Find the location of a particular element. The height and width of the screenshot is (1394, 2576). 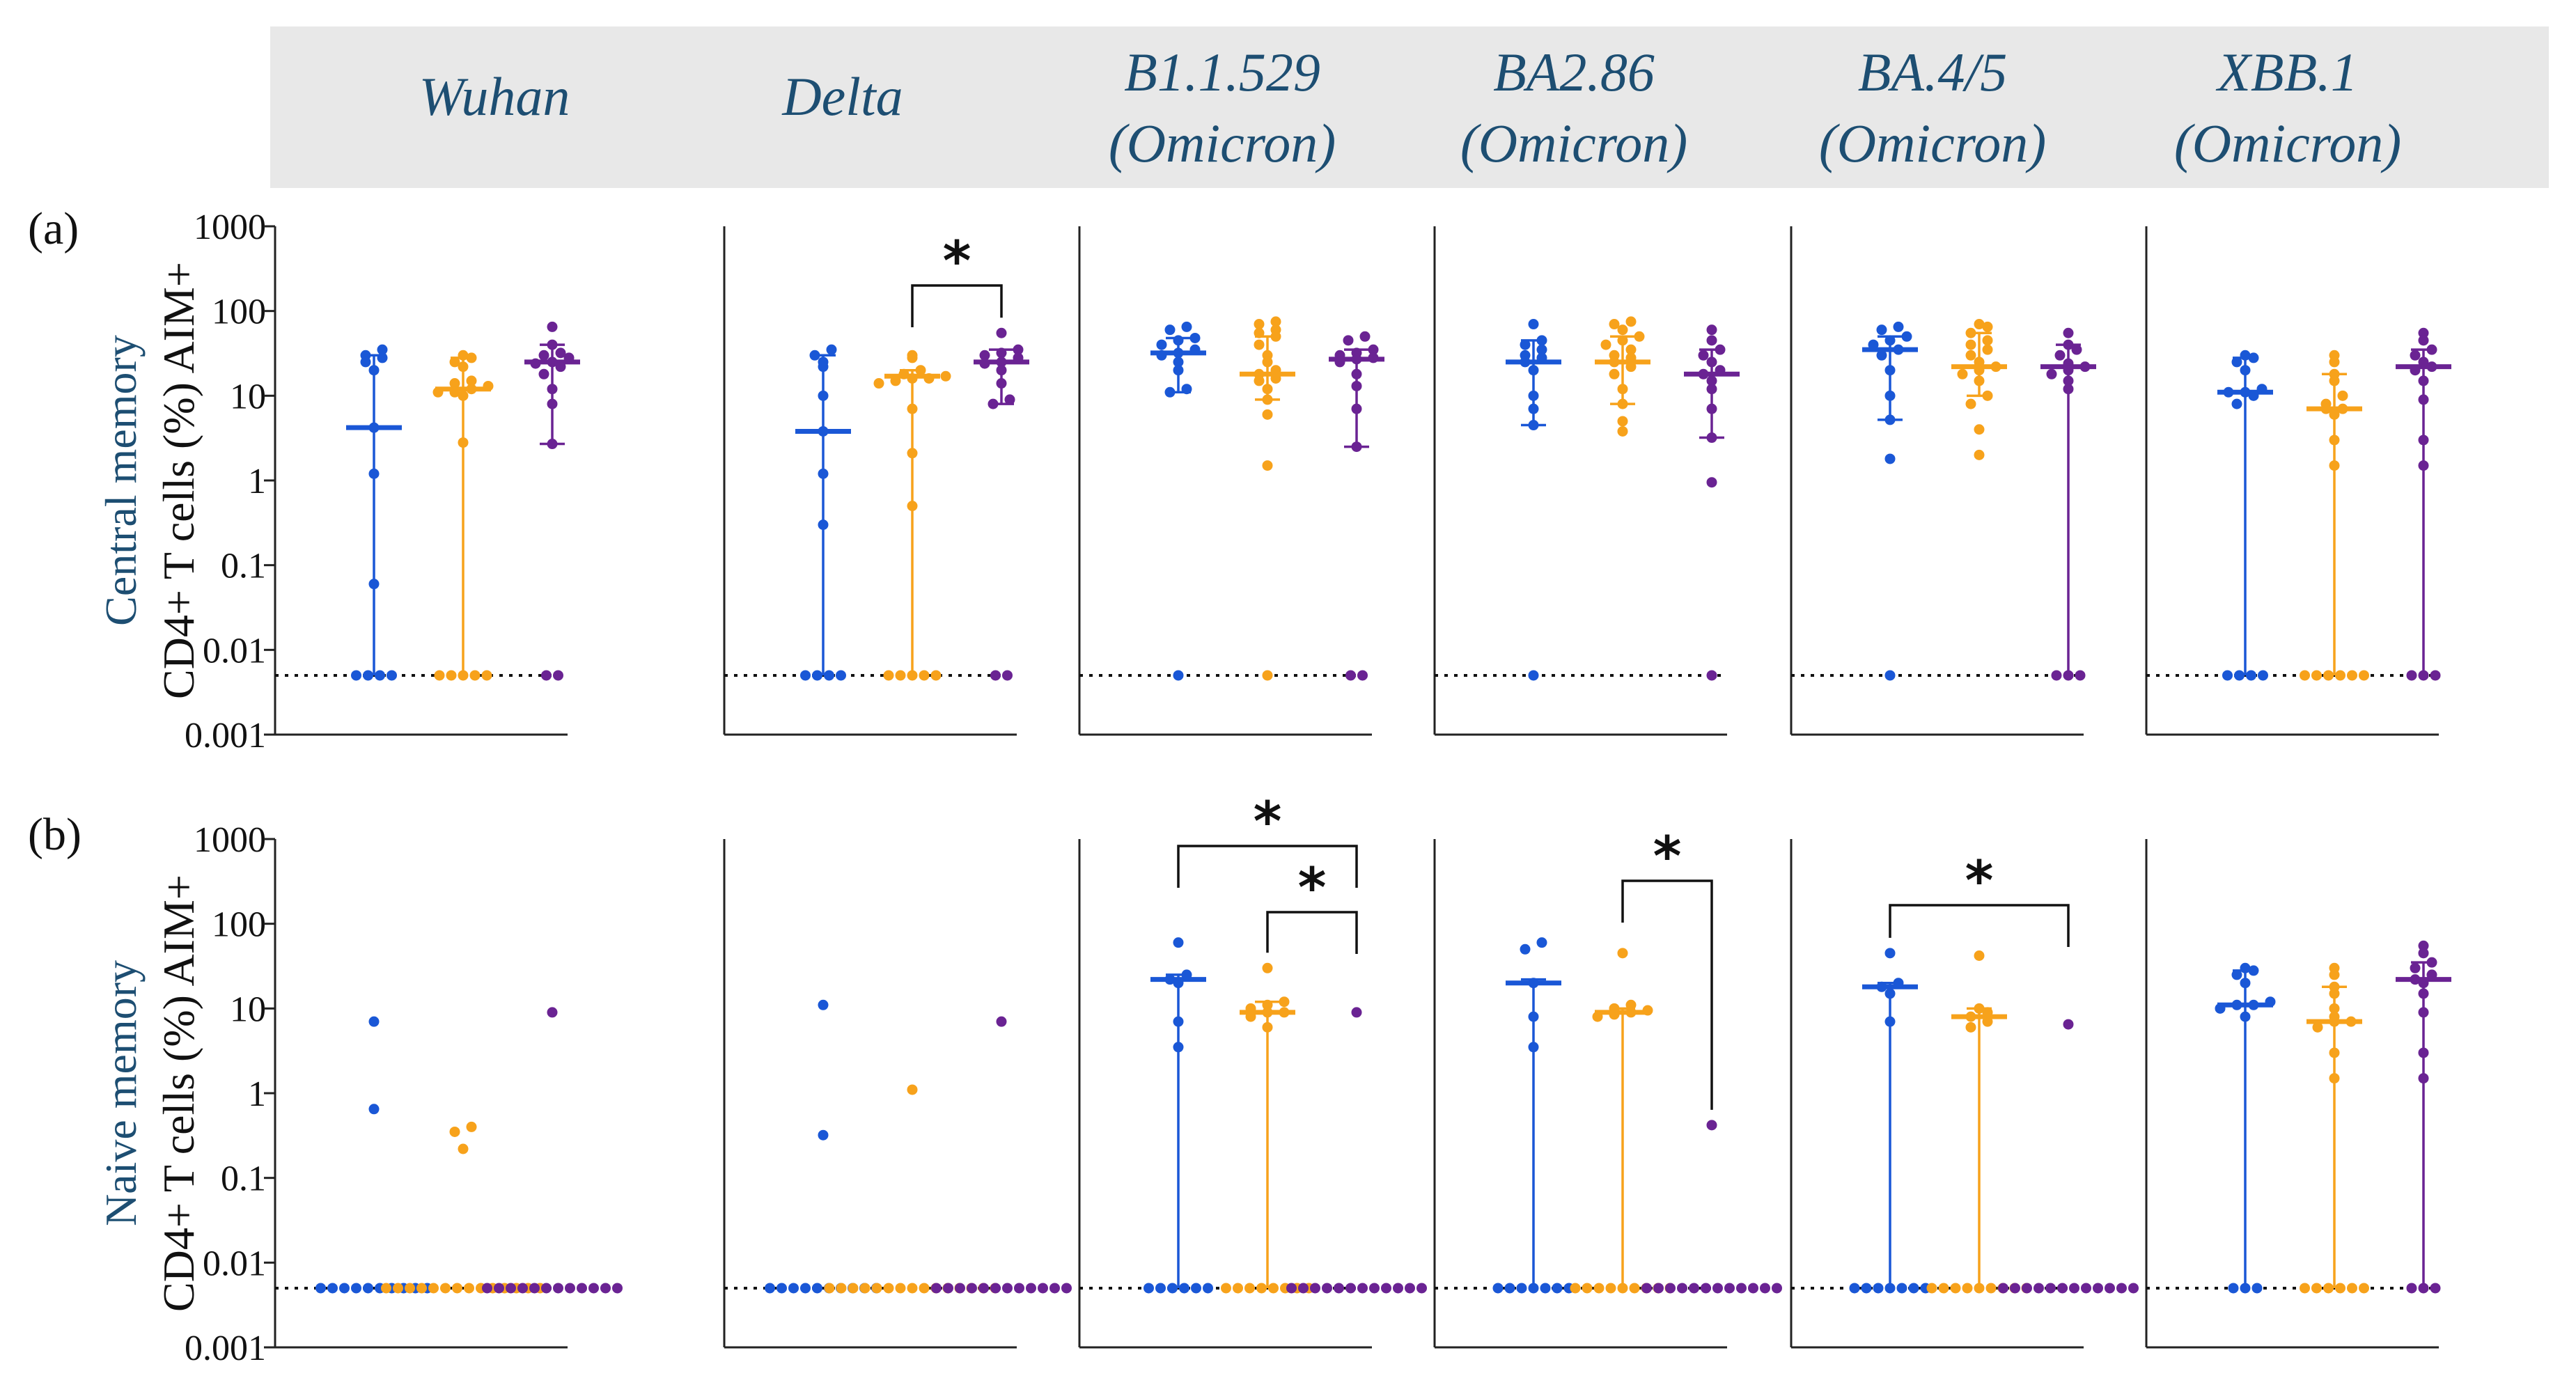

row-tag: (b) is located at coordinates (55, 834).